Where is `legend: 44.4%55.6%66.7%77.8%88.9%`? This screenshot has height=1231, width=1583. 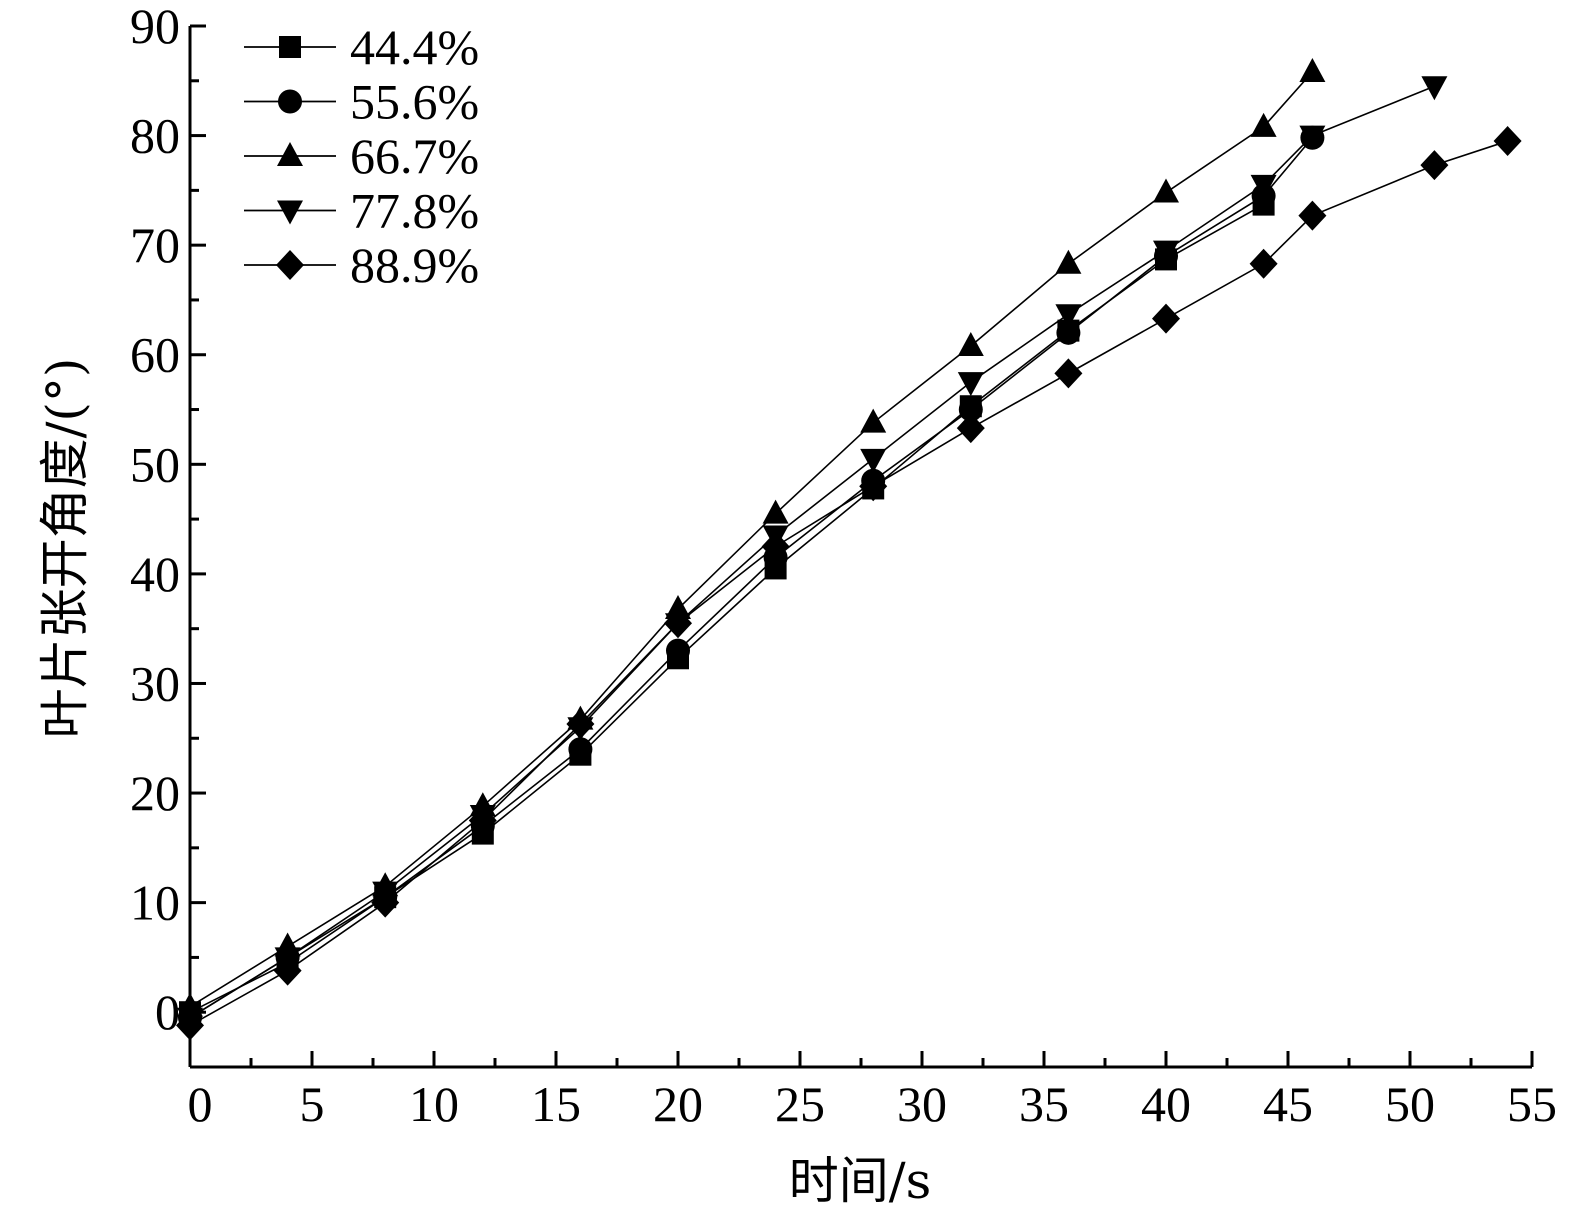 legend: 44.4%55.6%66.7%77.8%88.9% is located at coordinates (361, 156).